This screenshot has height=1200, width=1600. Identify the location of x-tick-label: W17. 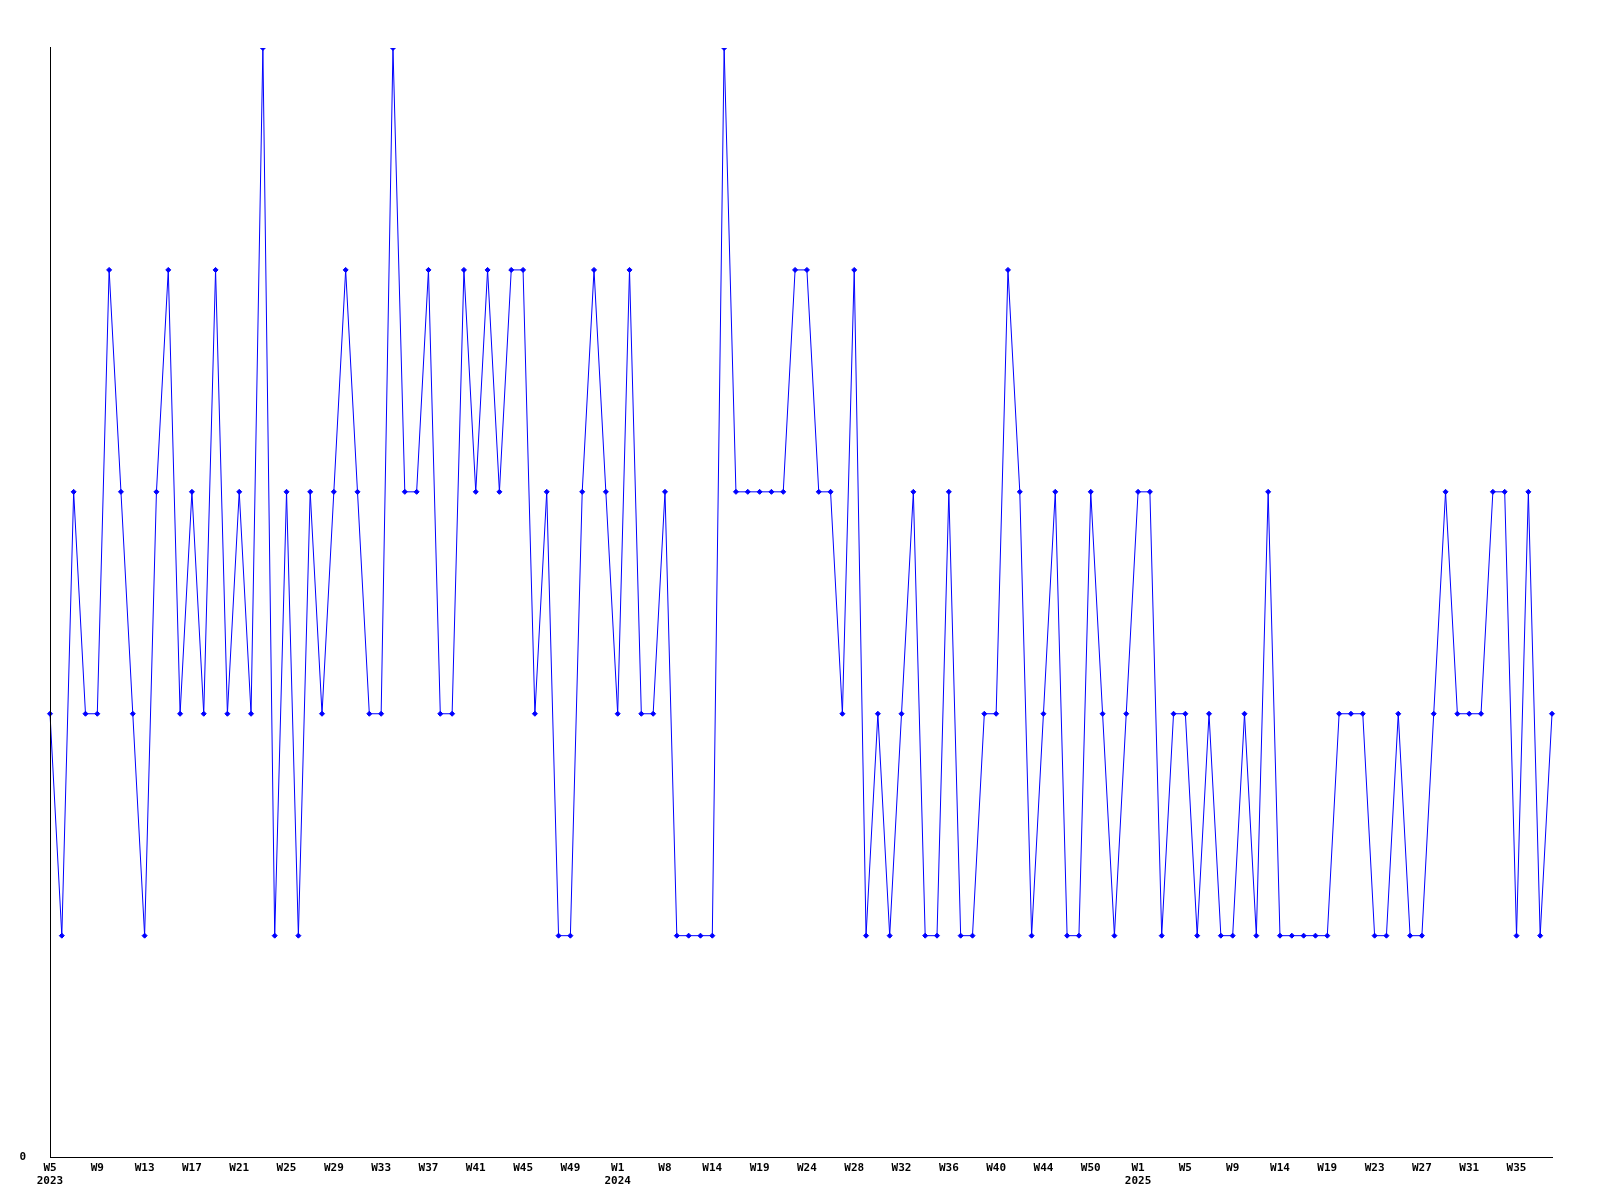
(191, 1168).